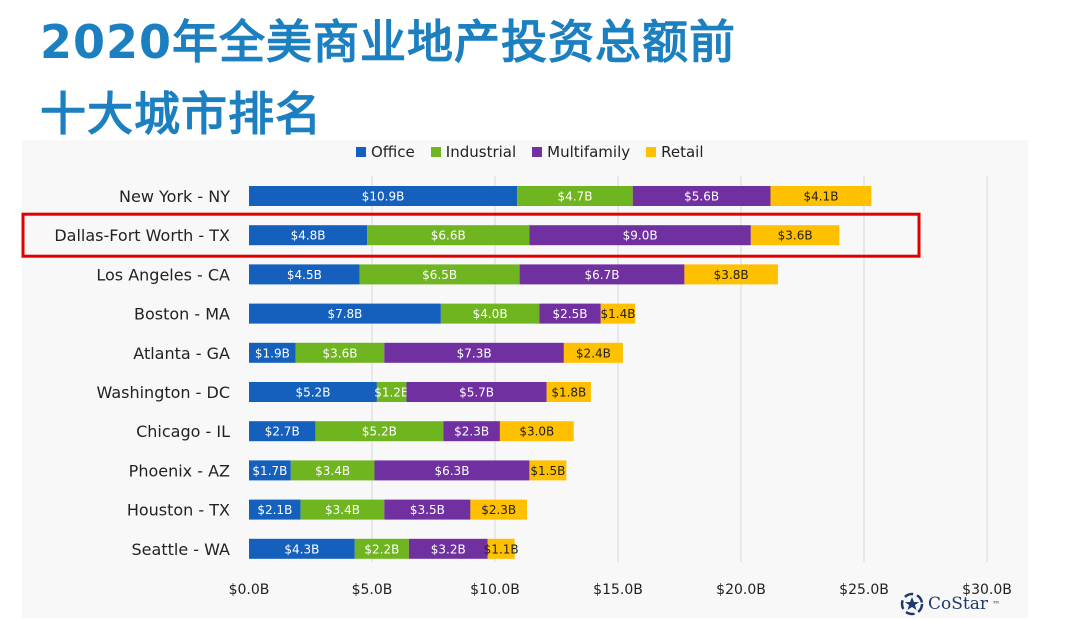 The height and width of the screenshot is (620, 1080). I want to click on x-tick-label: $25.0B, so click(864, 590).